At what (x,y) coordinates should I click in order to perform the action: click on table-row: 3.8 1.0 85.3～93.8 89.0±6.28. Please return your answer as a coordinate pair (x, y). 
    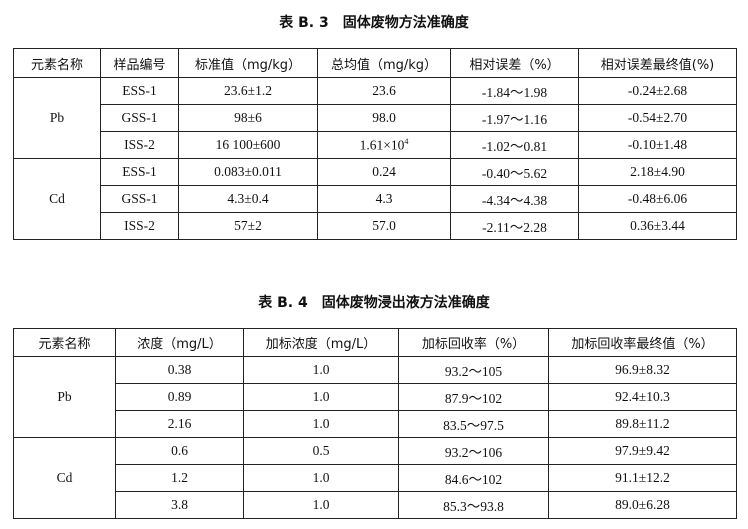
    Looking at the image, I should click on (375, 505).